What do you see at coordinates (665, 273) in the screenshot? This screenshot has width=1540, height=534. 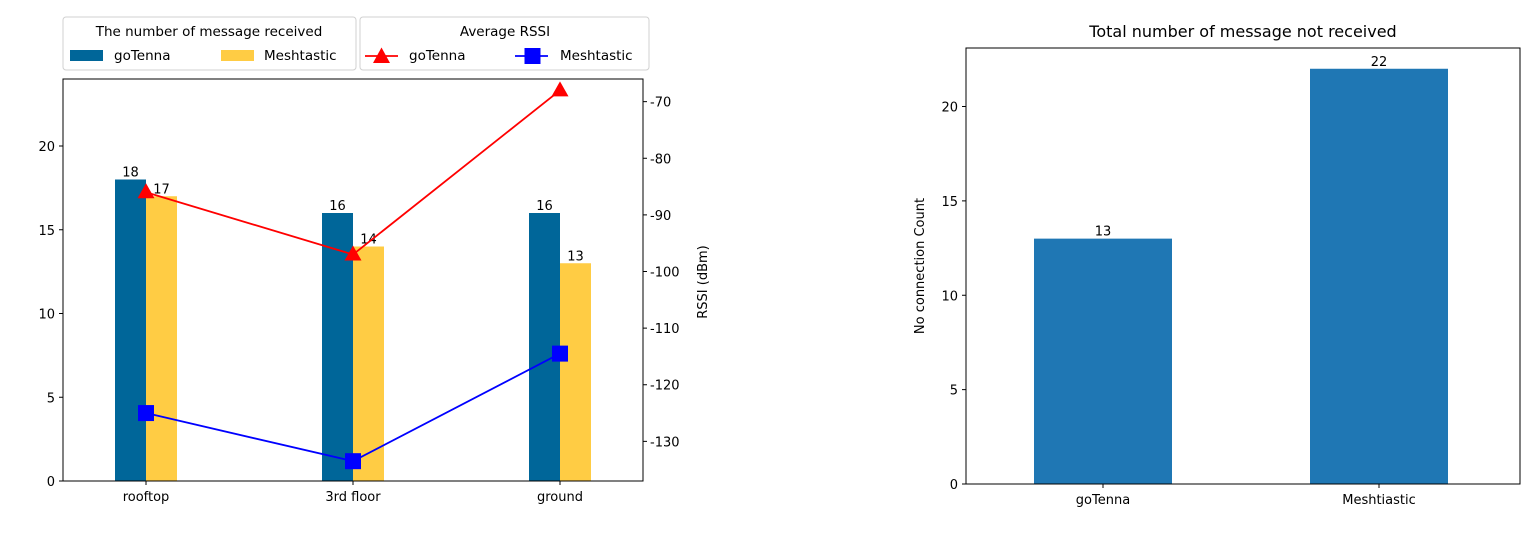 I see `y-tick-label: -100` at bounding box center [665, 273].